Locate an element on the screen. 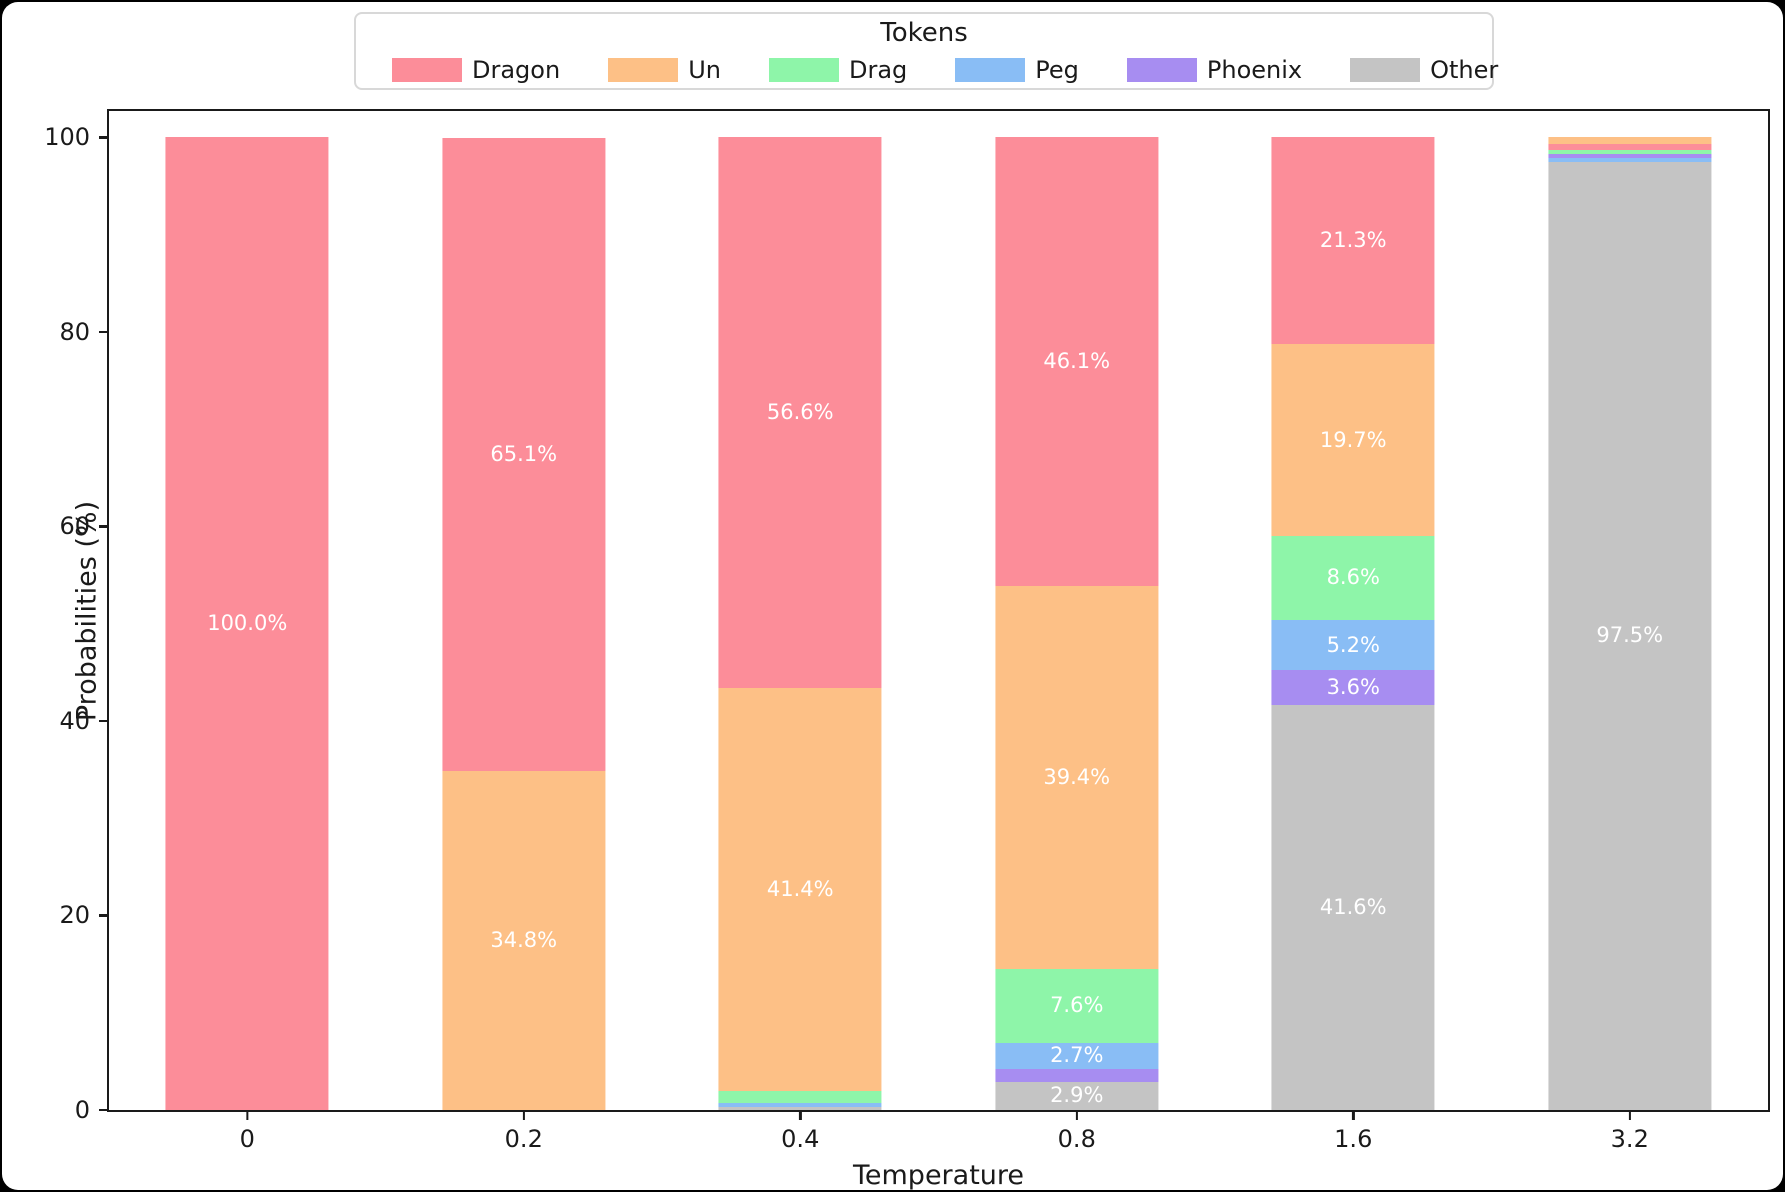 The image size is (1785, 1192). bar-segment-un is located at coordinates (1630, 141).